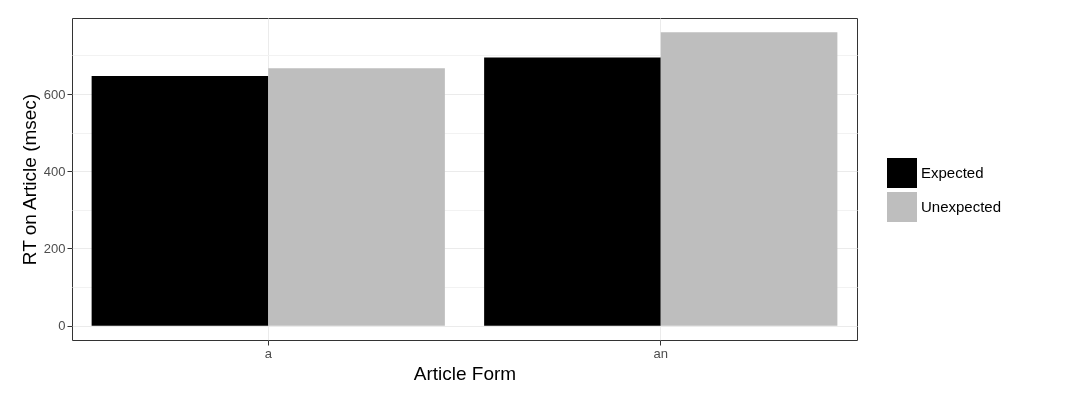 The height and width of the screenshot is (405, 1075). What do you see at coordinates (952, 172) in the screenshot?
I see `legend-label: Expected` at bounding box center [952, 172].